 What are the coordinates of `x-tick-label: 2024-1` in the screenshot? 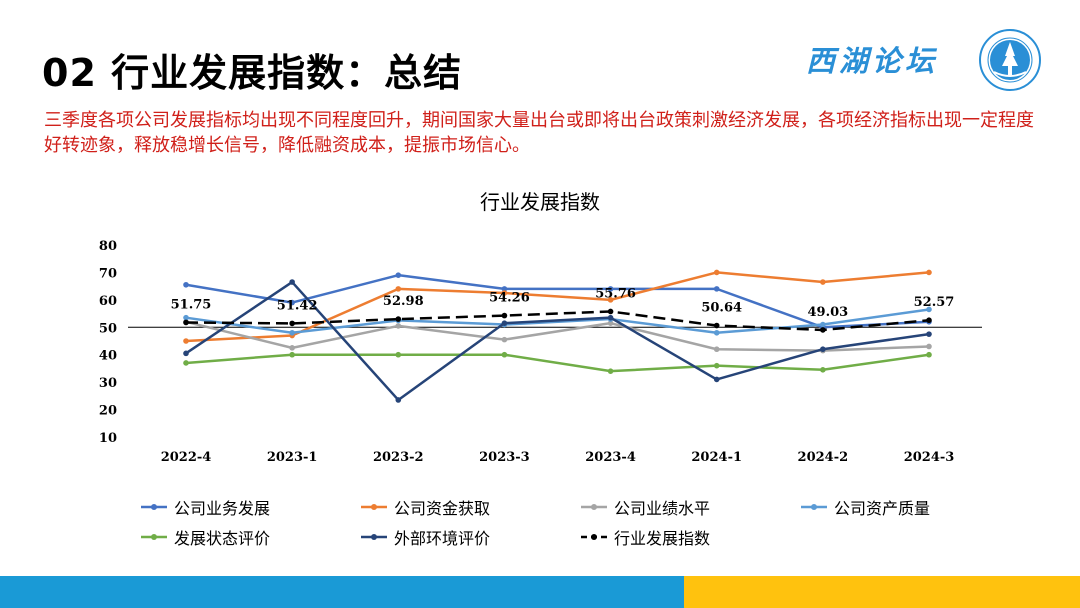 It's located at (716, 457).